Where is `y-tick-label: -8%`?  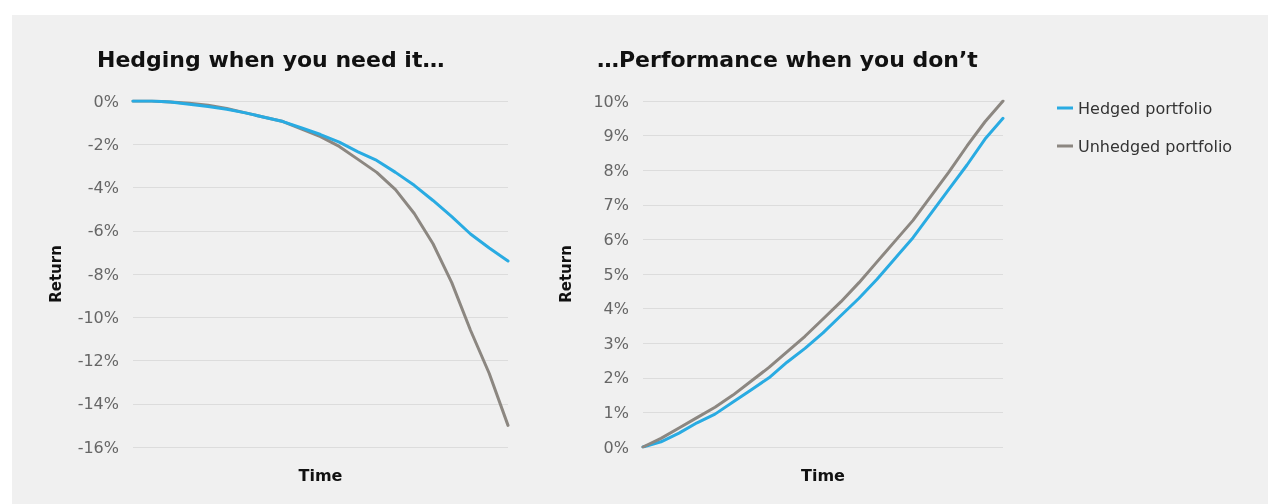 y-tick-label: -8% is located at coordinates (103, 274).